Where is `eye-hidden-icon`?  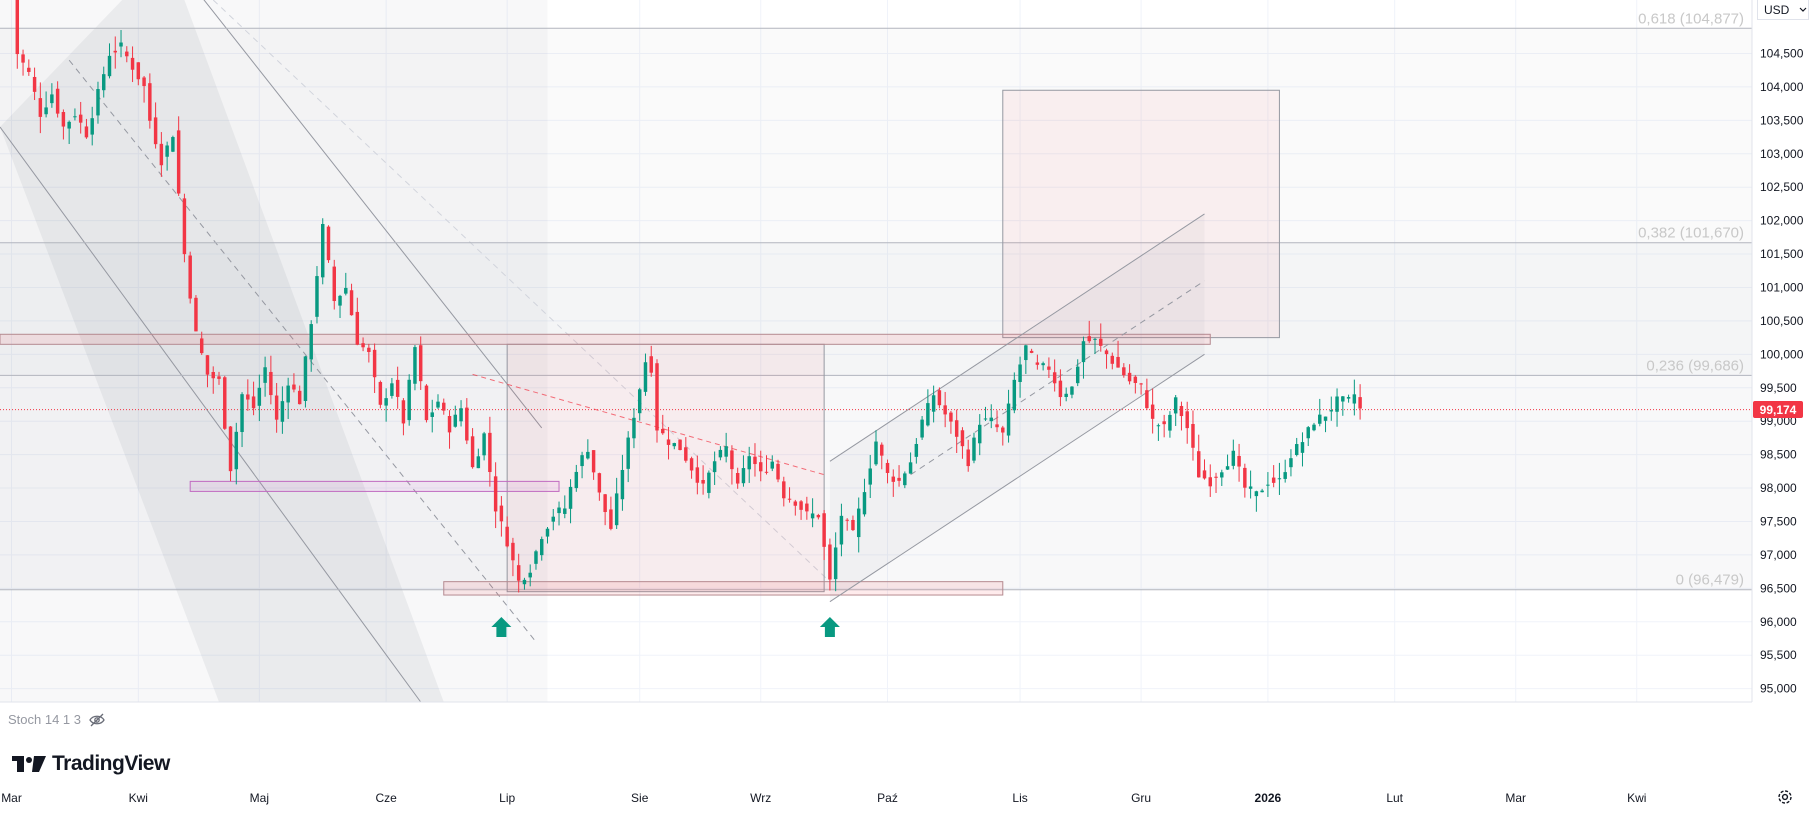
eye-hidden-icon is located at coordinates (97, 720).